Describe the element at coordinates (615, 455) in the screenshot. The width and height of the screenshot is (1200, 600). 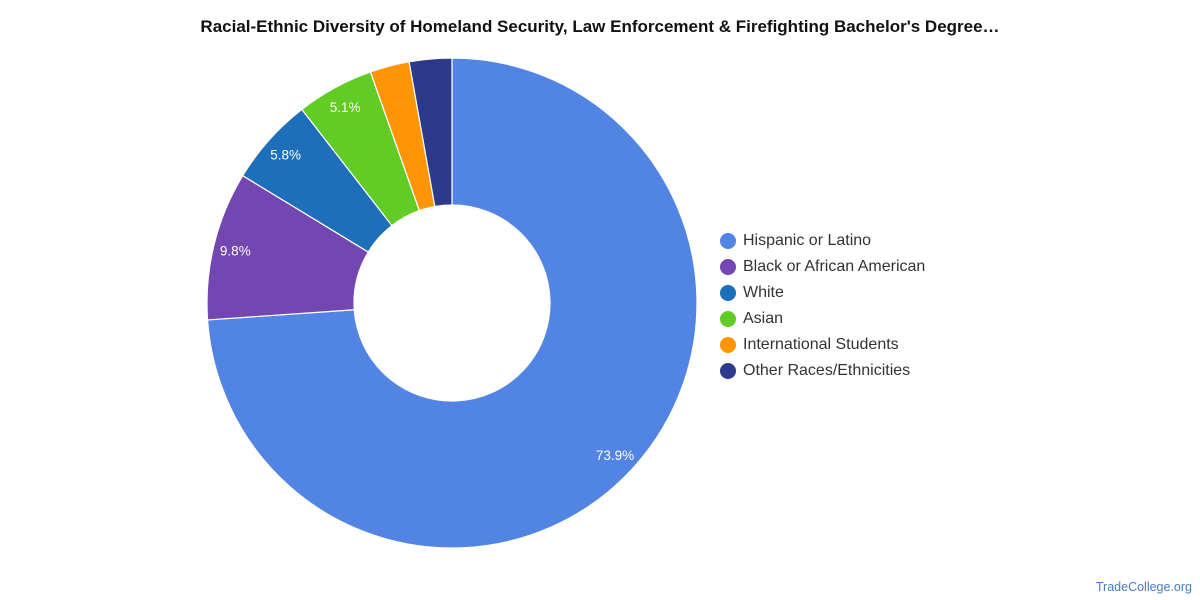
I see `slice-label-0: 73.9%` at that location.